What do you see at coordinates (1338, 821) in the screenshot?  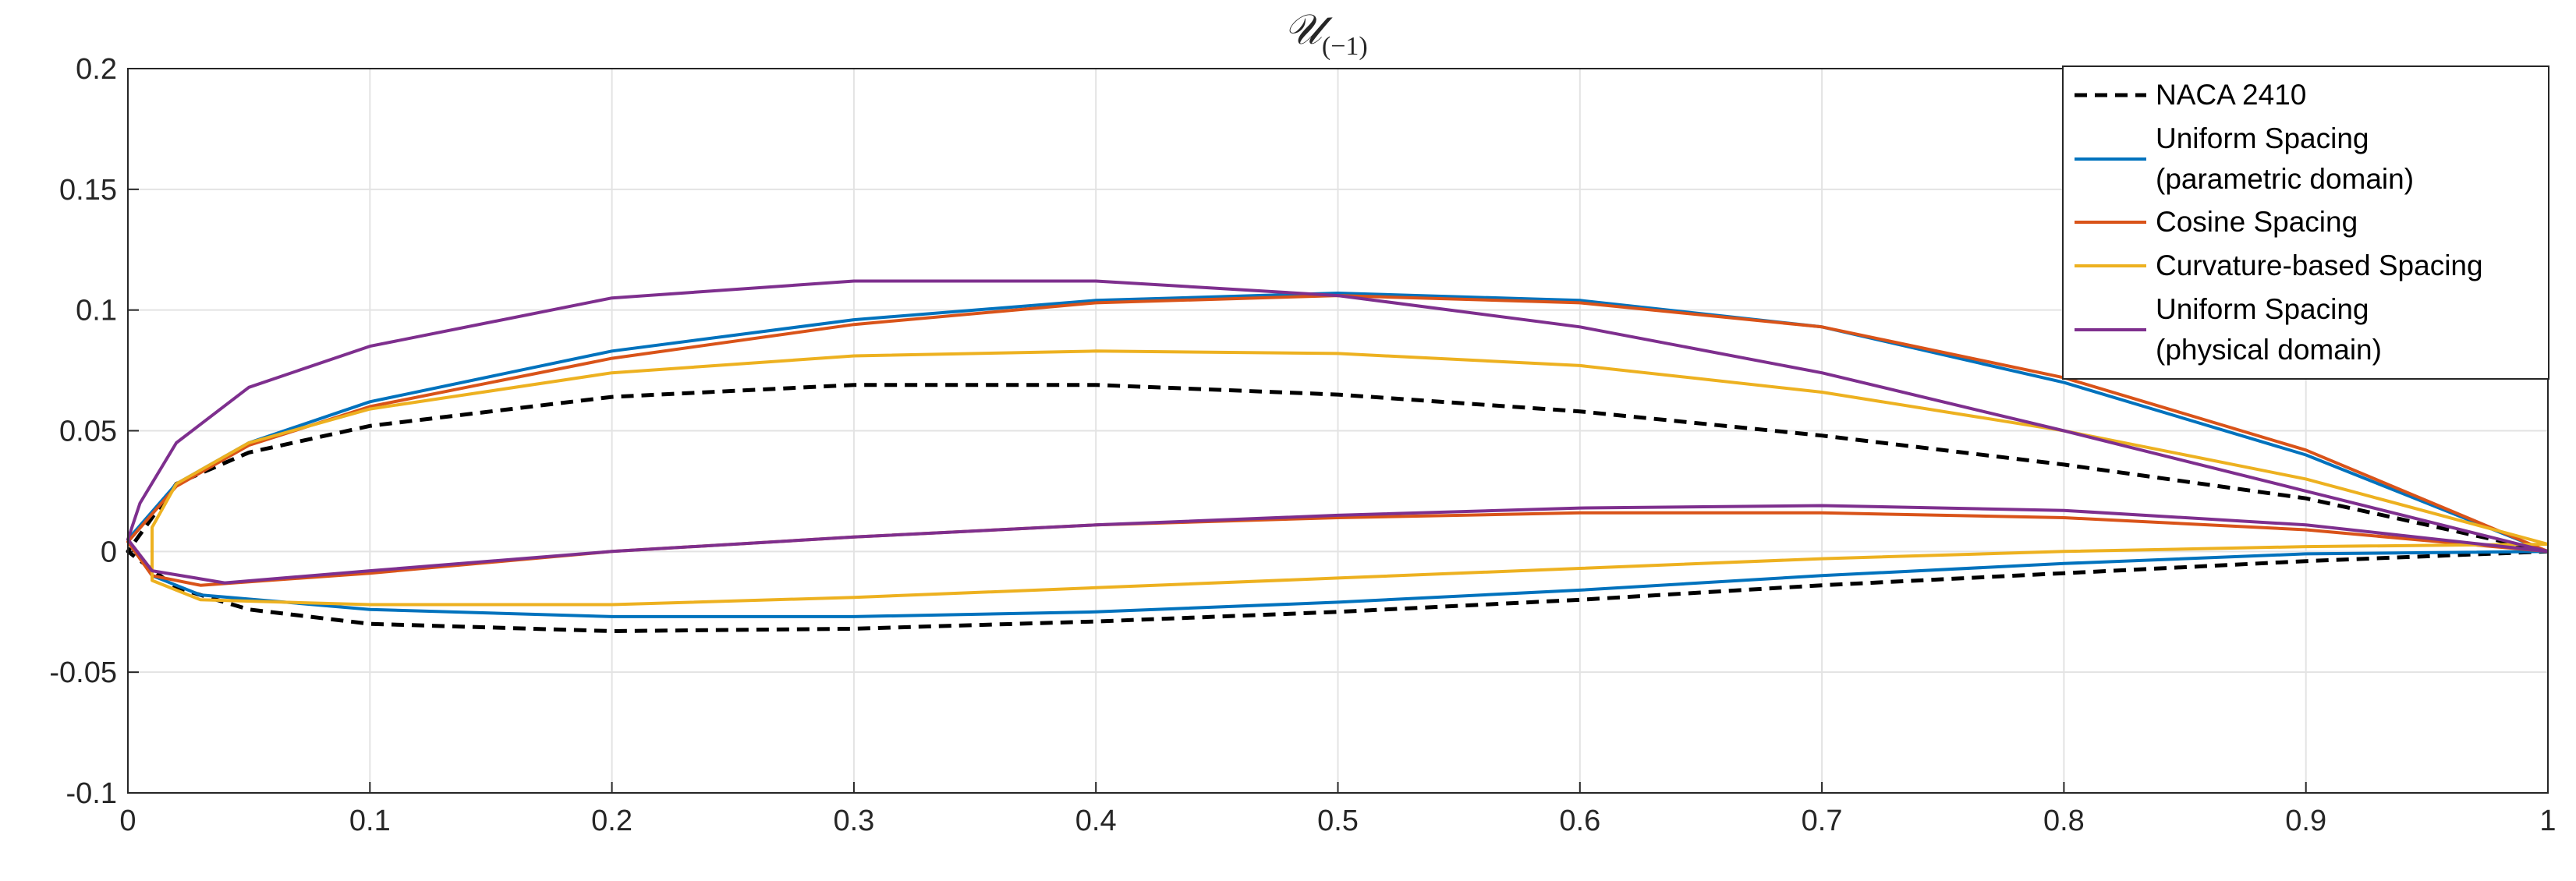 I see `x-tick-label: 0.5` at bounding box center [1338, 821].